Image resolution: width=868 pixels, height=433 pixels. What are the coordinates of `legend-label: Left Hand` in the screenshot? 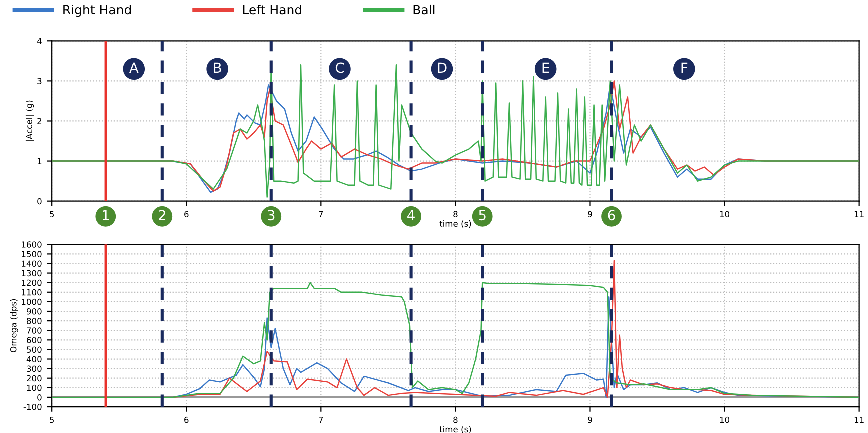 It's located at (272, 9).